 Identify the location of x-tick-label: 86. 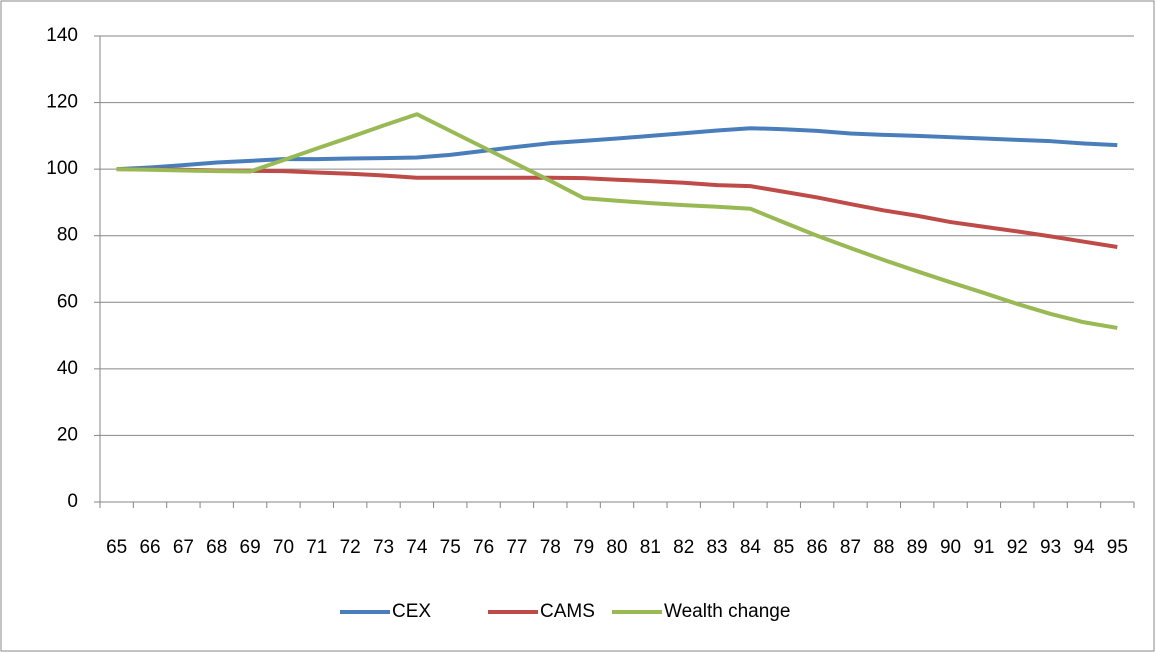
(817, 547).